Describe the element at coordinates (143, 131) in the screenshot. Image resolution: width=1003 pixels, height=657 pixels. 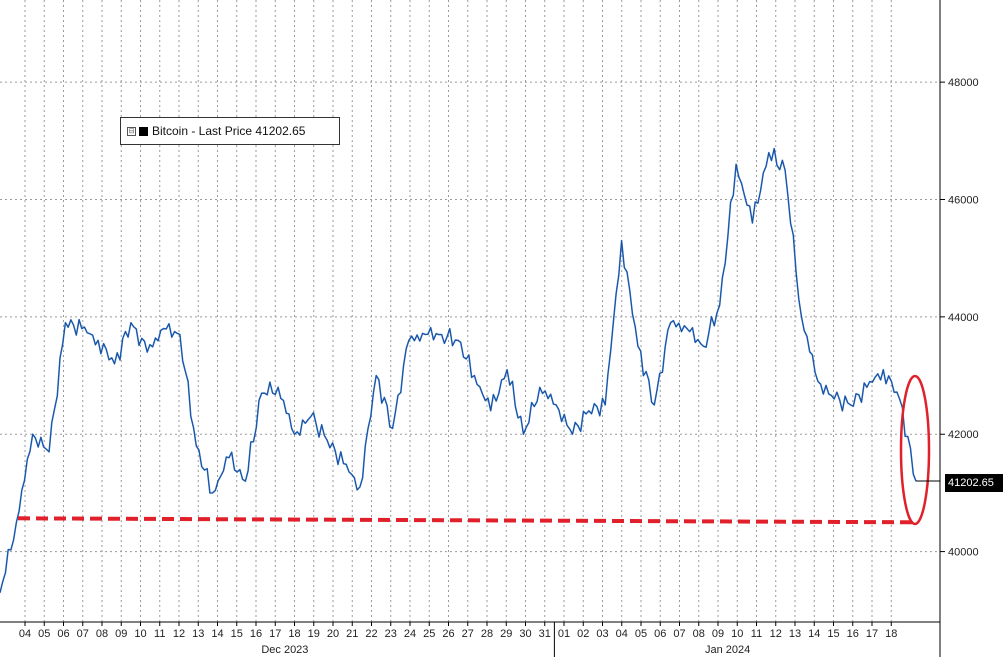
I see `legend-swatch-icon` at that location.